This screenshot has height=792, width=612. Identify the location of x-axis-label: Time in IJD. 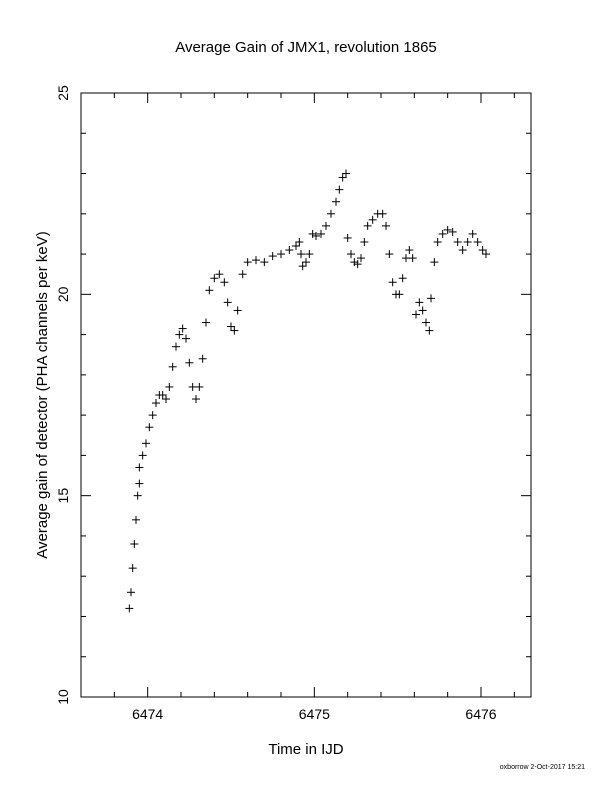
(305, 749).